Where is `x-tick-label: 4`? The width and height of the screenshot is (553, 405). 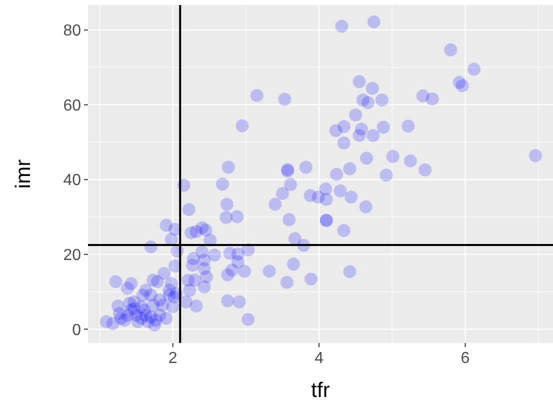 x-tick-label: 4 is located at coordinates (319, 358).